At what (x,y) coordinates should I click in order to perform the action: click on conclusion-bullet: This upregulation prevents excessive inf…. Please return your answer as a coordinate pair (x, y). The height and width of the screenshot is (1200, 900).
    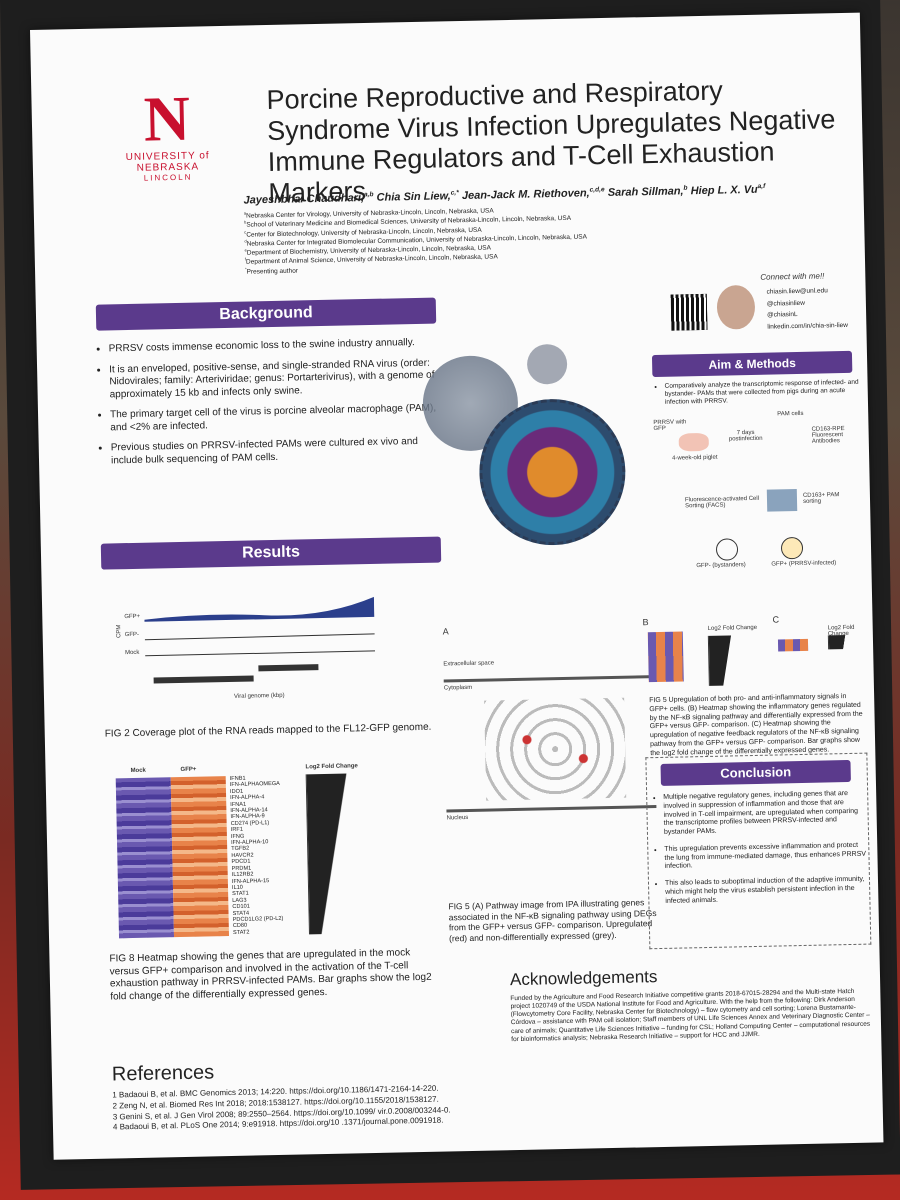
    Looking at the image, I should click on (767, 856).